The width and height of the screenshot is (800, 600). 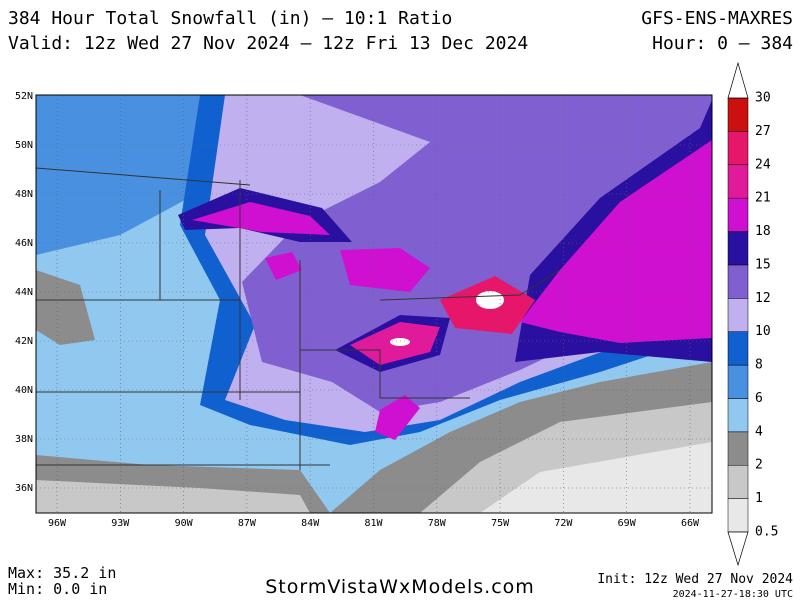 What do you see at coordinates (184, 523) in the screenshot?
I see `lon-label: 90W` at bounding box center [184, 523].